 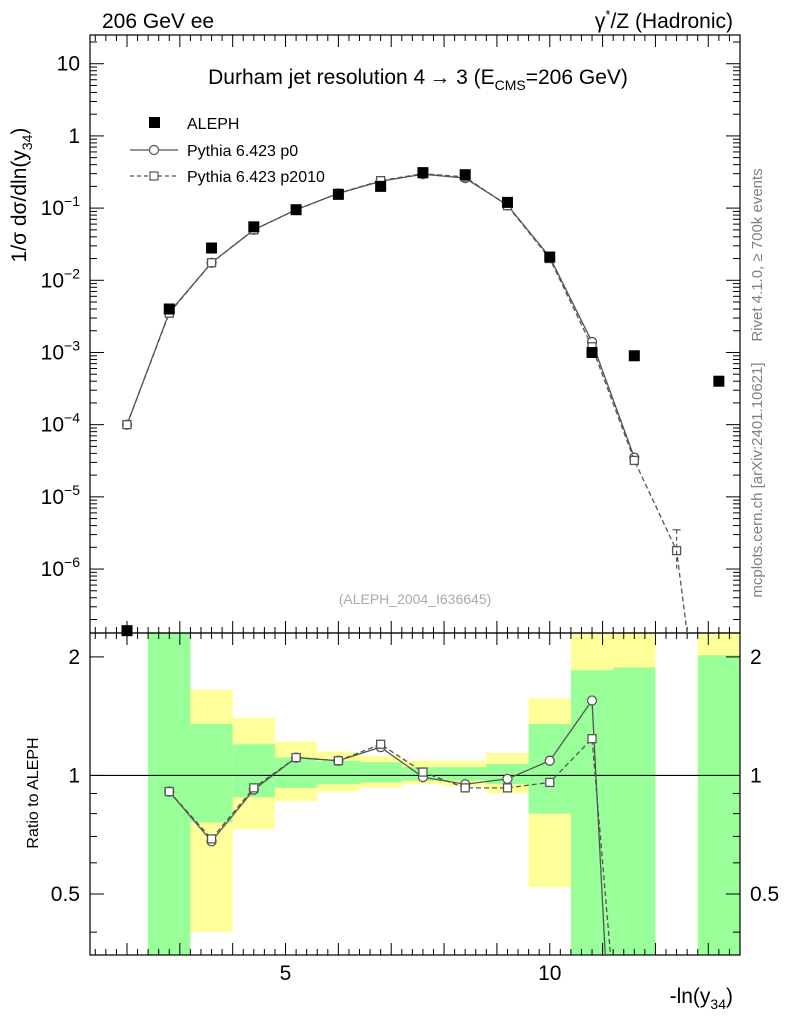 I want to click on y-axis-label: 1/σ dσ/dln(y34), so click(x=21, y=195).